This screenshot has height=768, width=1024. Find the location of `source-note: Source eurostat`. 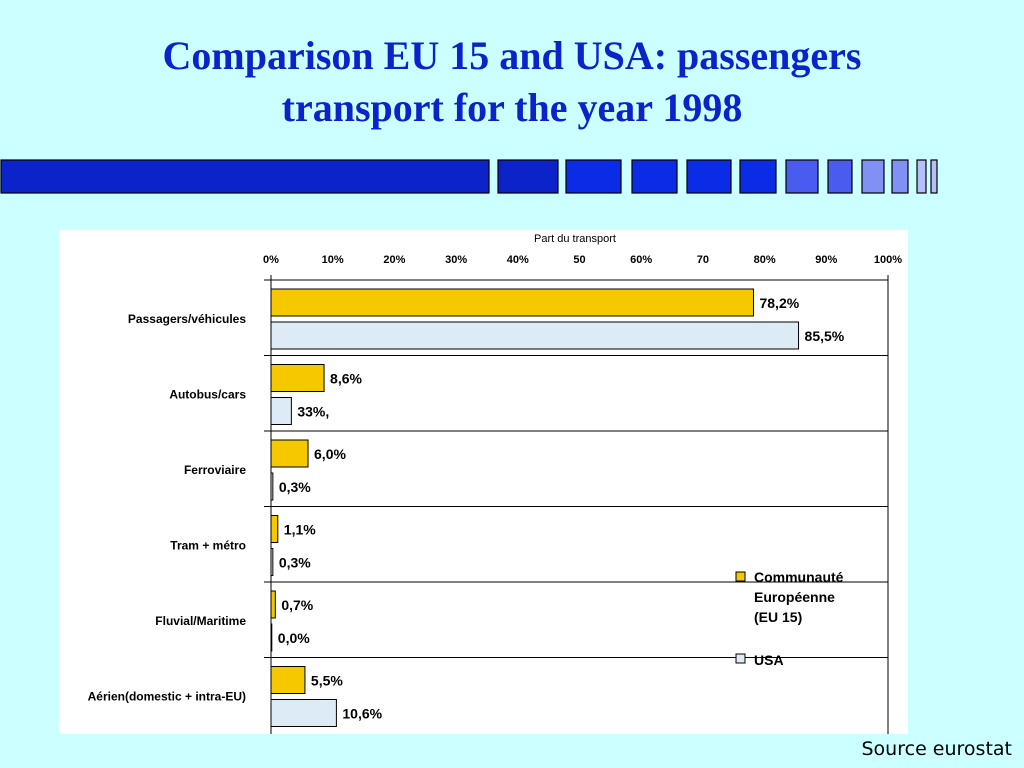

source-note: Source eurostat is located at coordinates (937, 749).